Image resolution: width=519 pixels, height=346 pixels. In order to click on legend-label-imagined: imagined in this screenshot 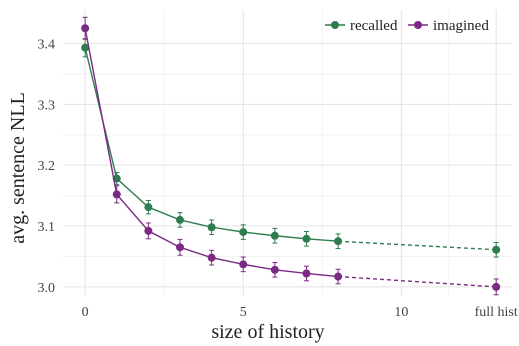, I will do `click(461, 26)`.